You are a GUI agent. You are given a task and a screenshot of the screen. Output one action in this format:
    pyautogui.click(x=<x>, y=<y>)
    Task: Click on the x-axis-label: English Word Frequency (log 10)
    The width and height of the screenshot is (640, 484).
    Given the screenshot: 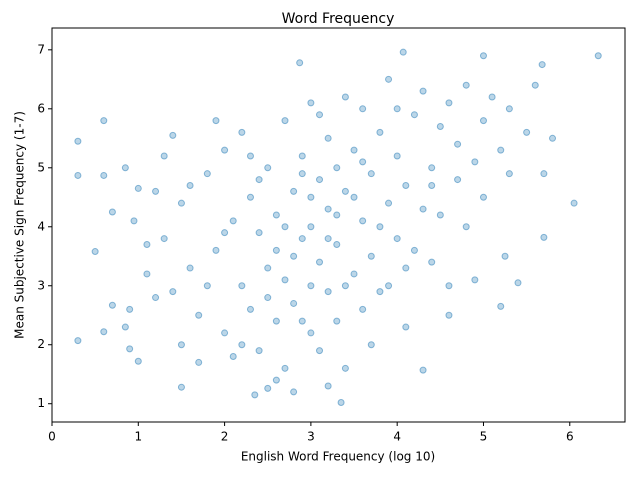 What is the action you would take?
    pyautogui.click(x=338, y=457)
    